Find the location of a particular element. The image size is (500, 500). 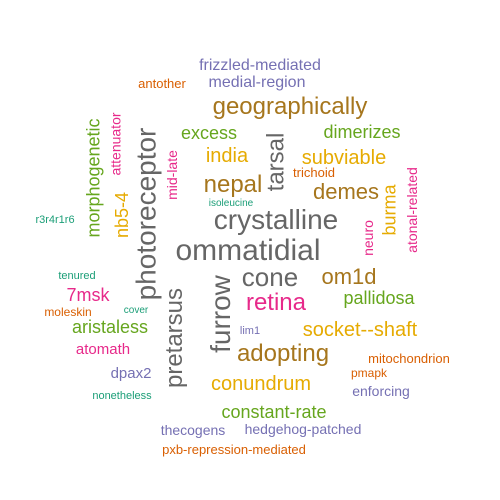

word-medial-region: medial-region is located at coordinates (257, 82).